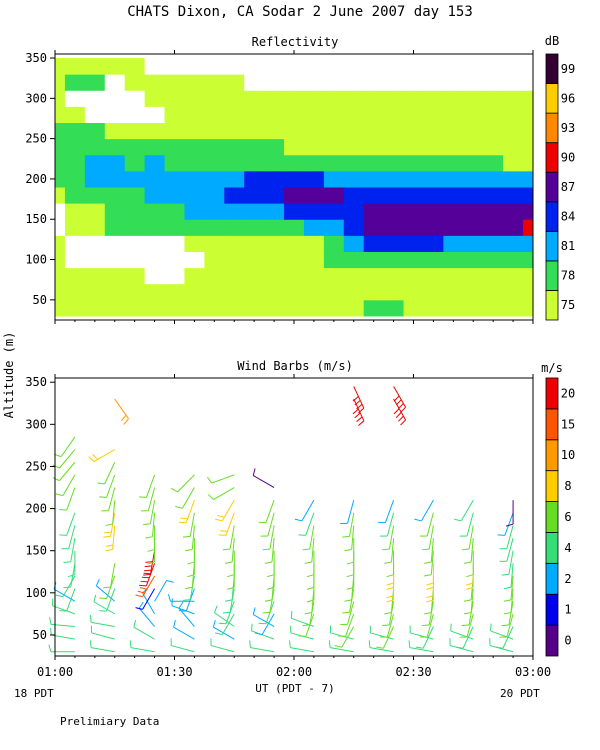 This screenshot has width=600, height=750. I want to click on wind-y-tick-label: 100, so click(36, 593).